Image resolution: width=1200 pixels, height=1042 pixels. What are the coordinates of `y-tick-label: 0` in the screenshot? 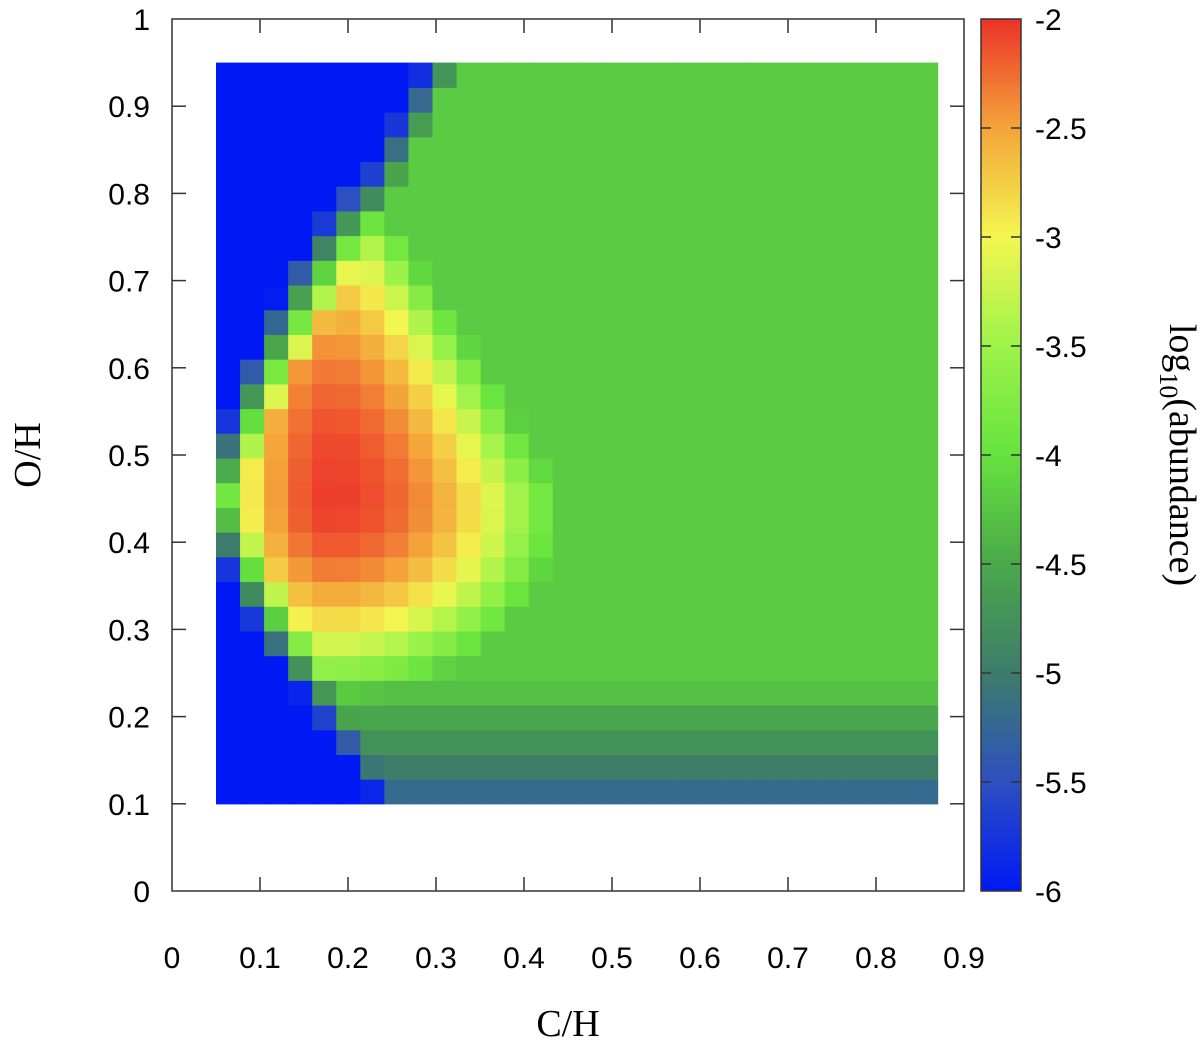 It's located at (141, 892).